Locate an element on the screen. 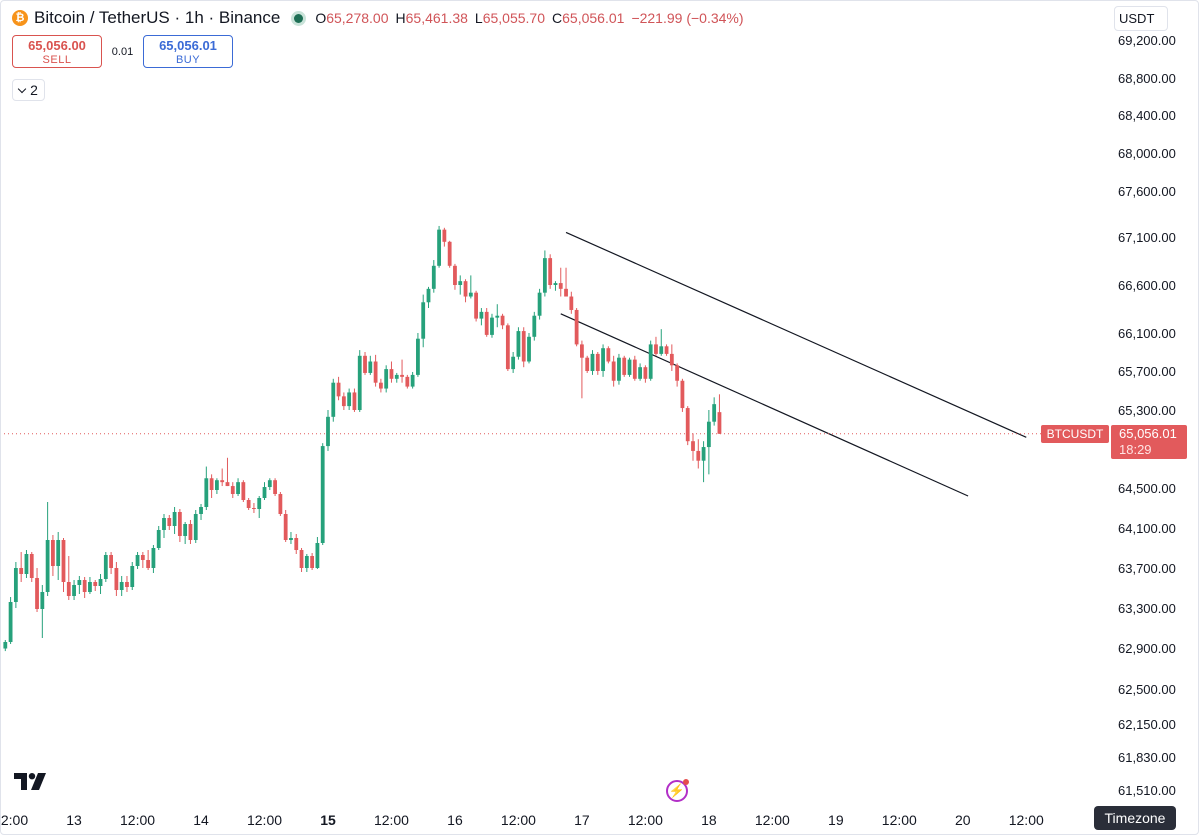 This screenshot has height=835, width=1199. buy-button: 65,056.01 BUY is located at coordinates (188, 51).